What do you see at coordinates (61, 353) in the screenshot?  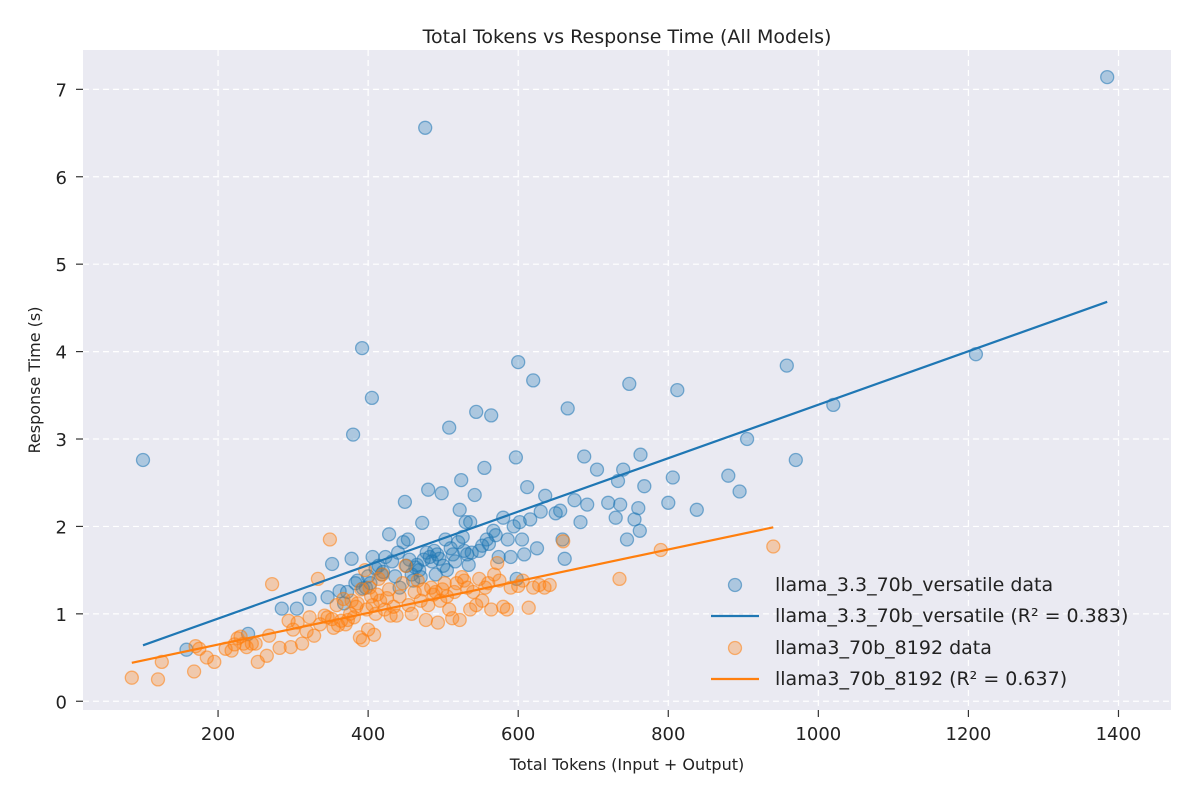 I see `y-tick-label: 4` at bounding box center [61, 353].